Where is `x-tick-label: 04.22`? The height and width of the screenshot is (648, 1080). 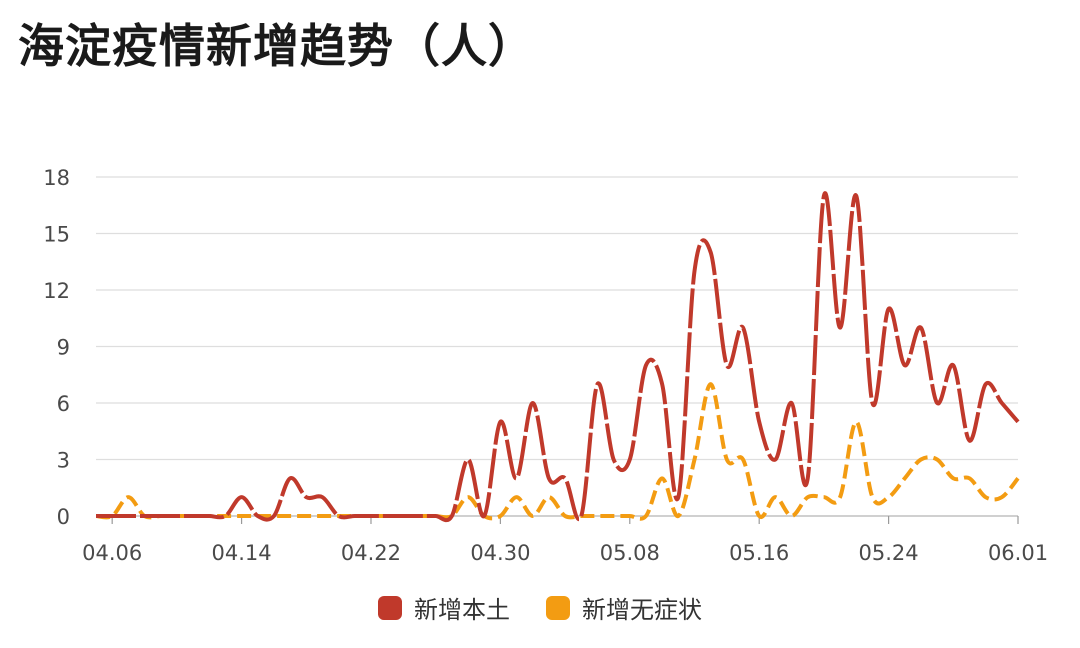 x-tick-label: 04.22 is located at coordinates (371, 553).